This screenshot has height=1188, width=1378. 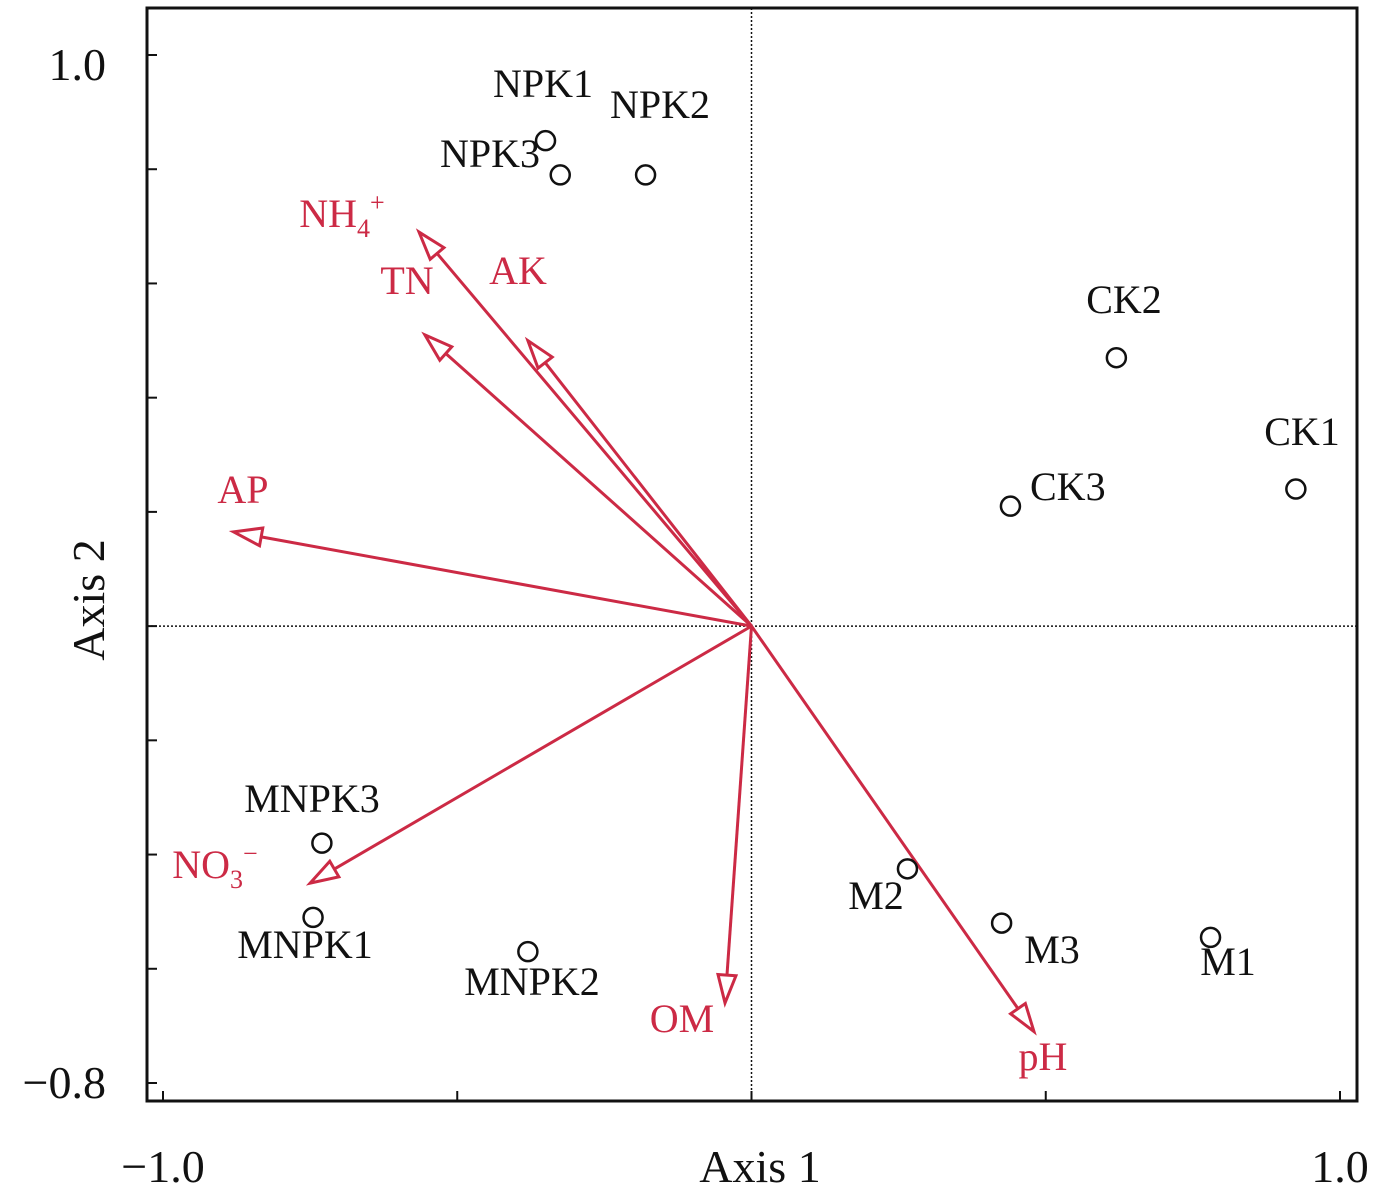 I want to click on x-axis-title: Axis 1, so click(x=759, y=1164).